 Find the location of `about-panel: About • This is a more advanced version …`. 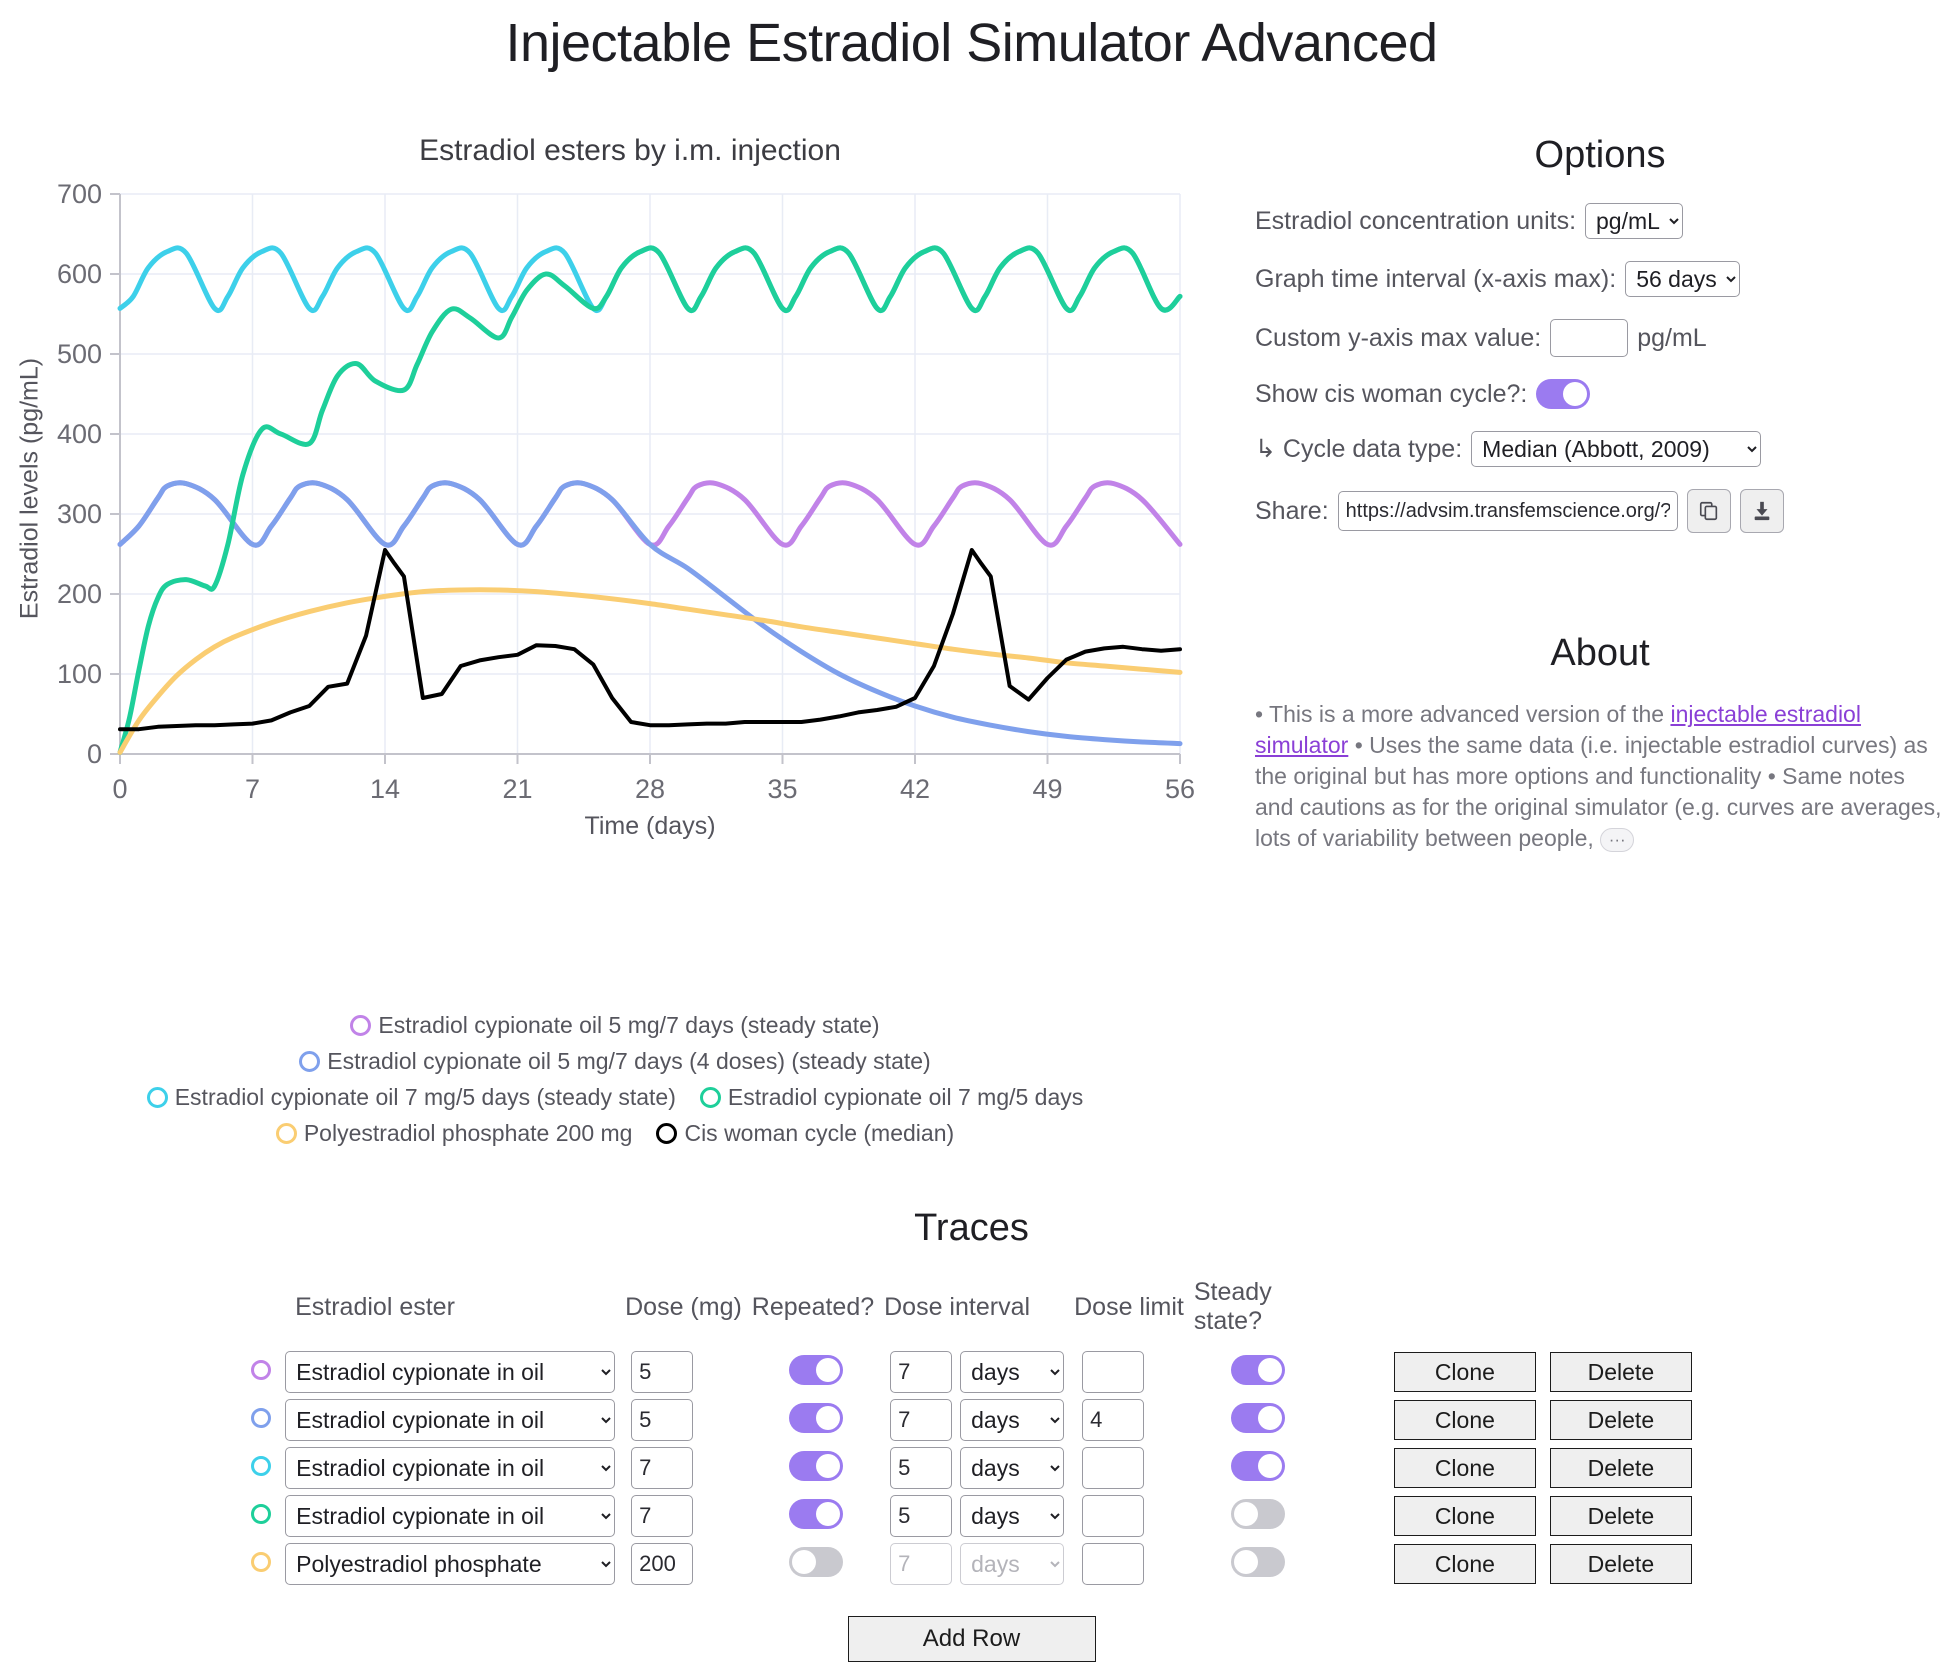

about-panel: About • This is a more advanced version … is located at coordinates (1599, 743).